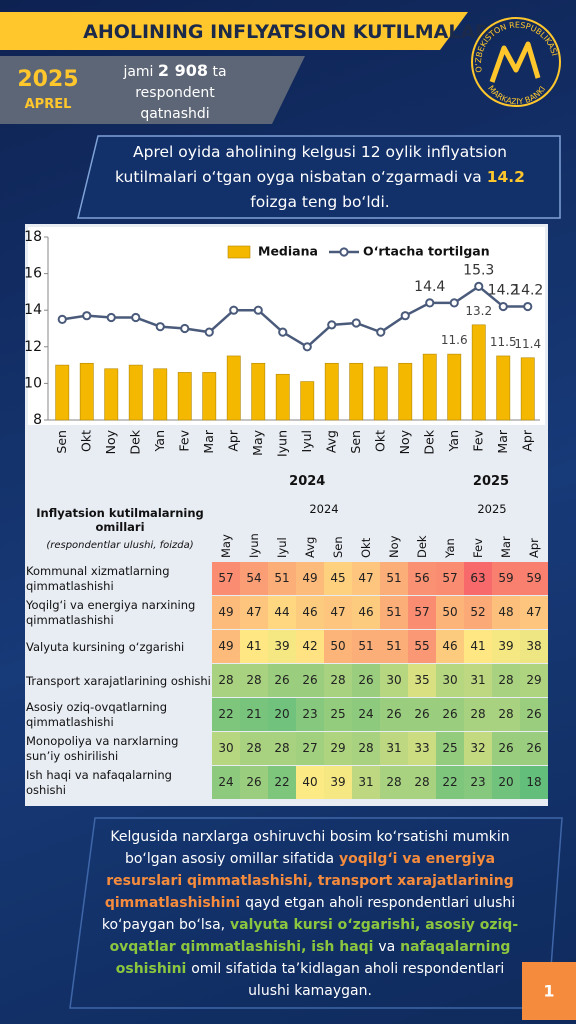 This screenshot has width=576, height=1024. I want to click on title: AHOLINING INFLYATSION KUTILMALARI, so click(290, 32).